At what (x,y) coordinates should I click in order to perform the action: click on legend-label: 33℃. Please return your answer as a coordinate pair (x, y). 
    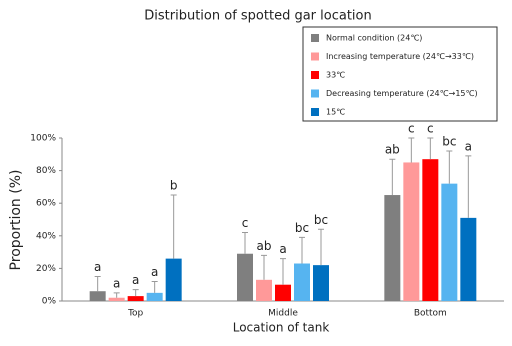
    Looking at the image, I should click on (335, 75).